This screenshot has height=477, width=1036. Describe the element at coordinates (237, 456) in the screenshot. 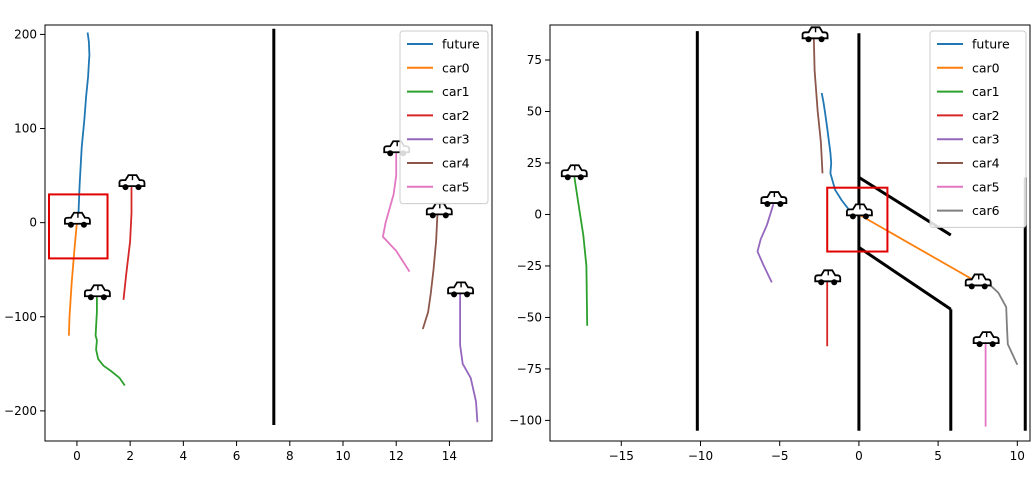

I see `x-tick-label: 6` at that location.